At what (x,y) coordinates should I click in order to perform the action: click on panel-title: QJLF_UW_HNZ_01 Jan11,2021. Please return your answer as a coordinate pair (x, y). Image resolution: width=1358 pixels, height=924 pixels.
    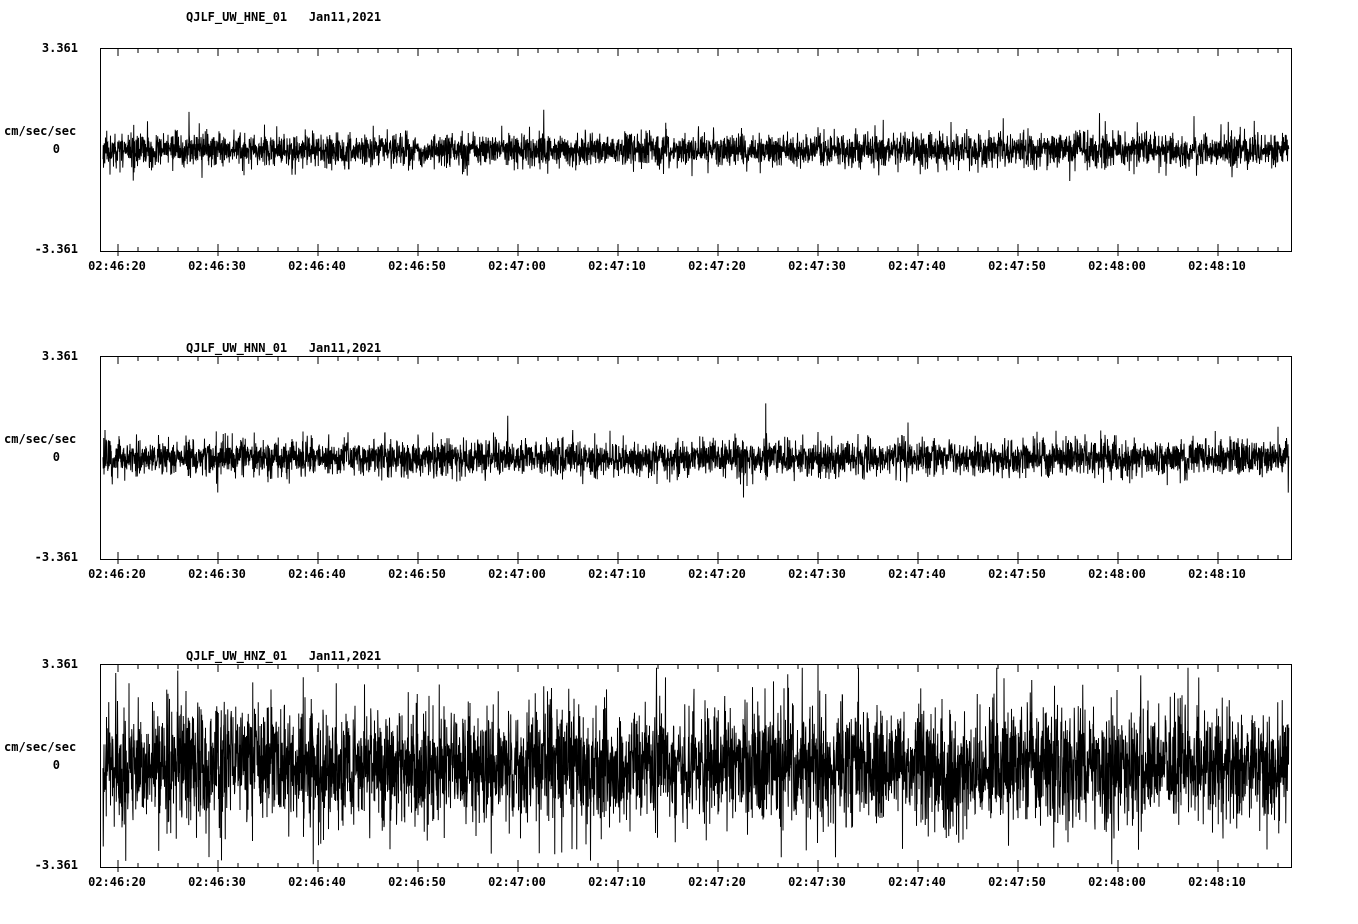
    Looking at the image, I should click on (284, 656).